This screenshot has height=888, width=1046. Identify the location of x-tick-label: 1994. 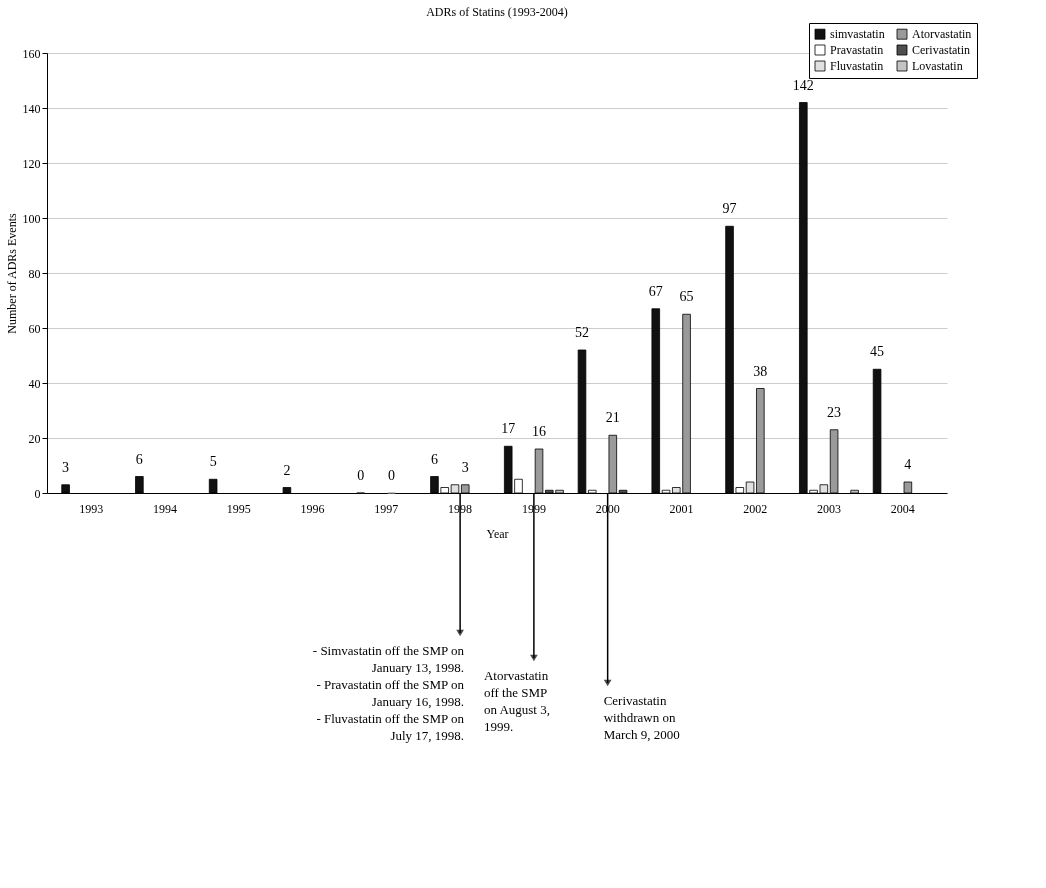
(165, 508).